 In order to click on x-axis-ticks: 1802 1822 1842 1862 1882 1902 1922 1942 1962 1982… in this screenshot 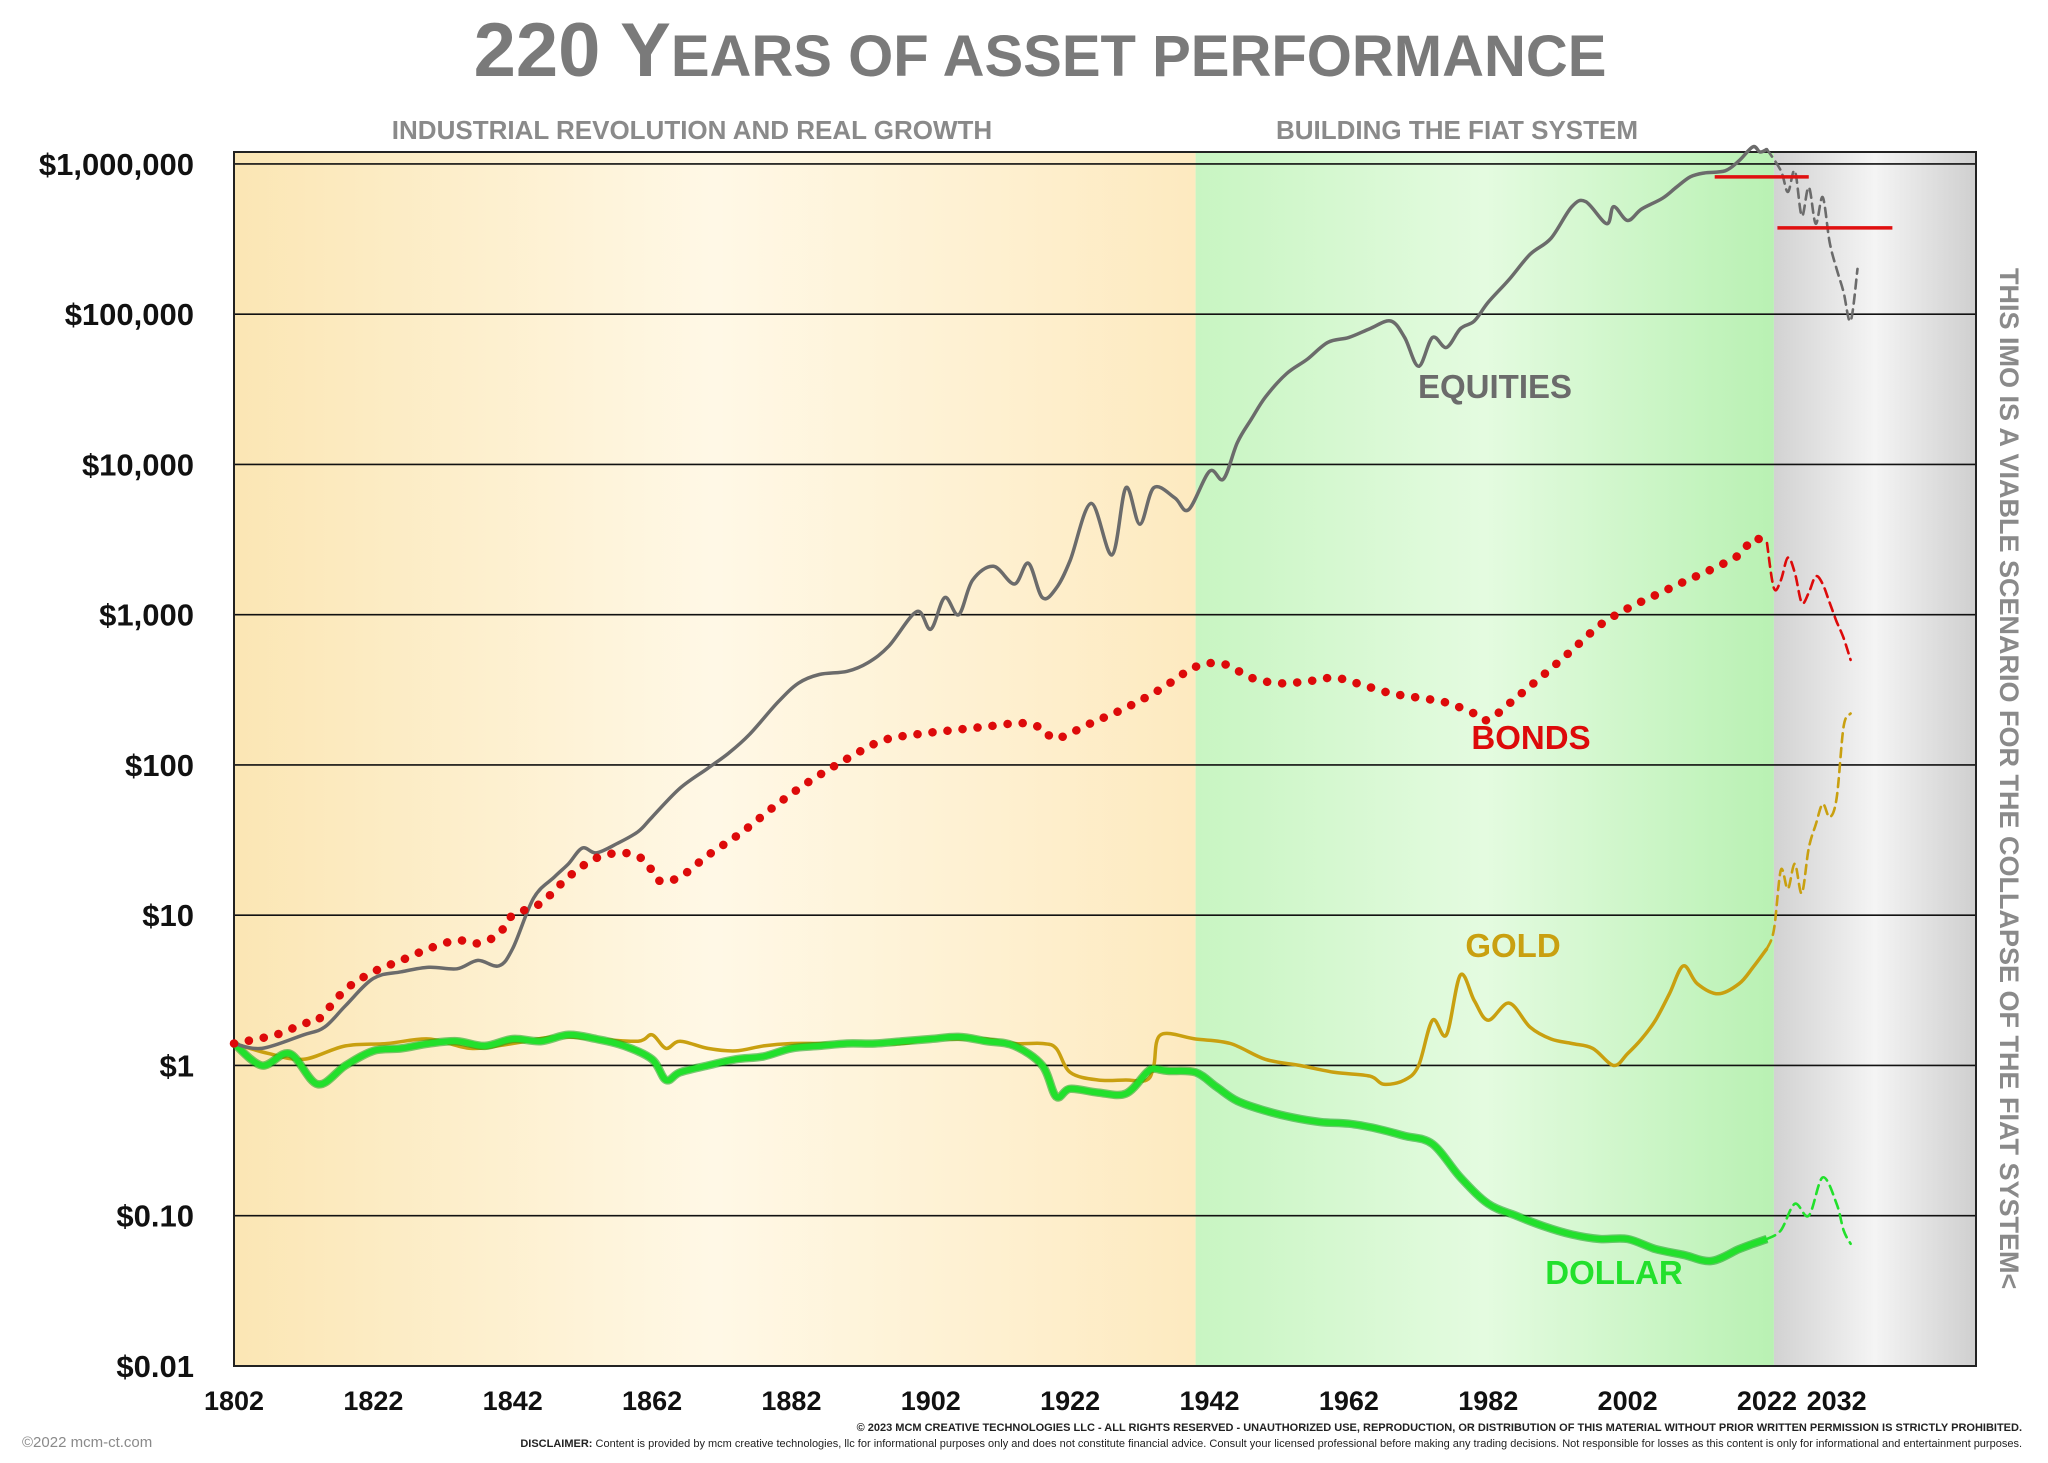, I will do `click(1035, 1401)`.